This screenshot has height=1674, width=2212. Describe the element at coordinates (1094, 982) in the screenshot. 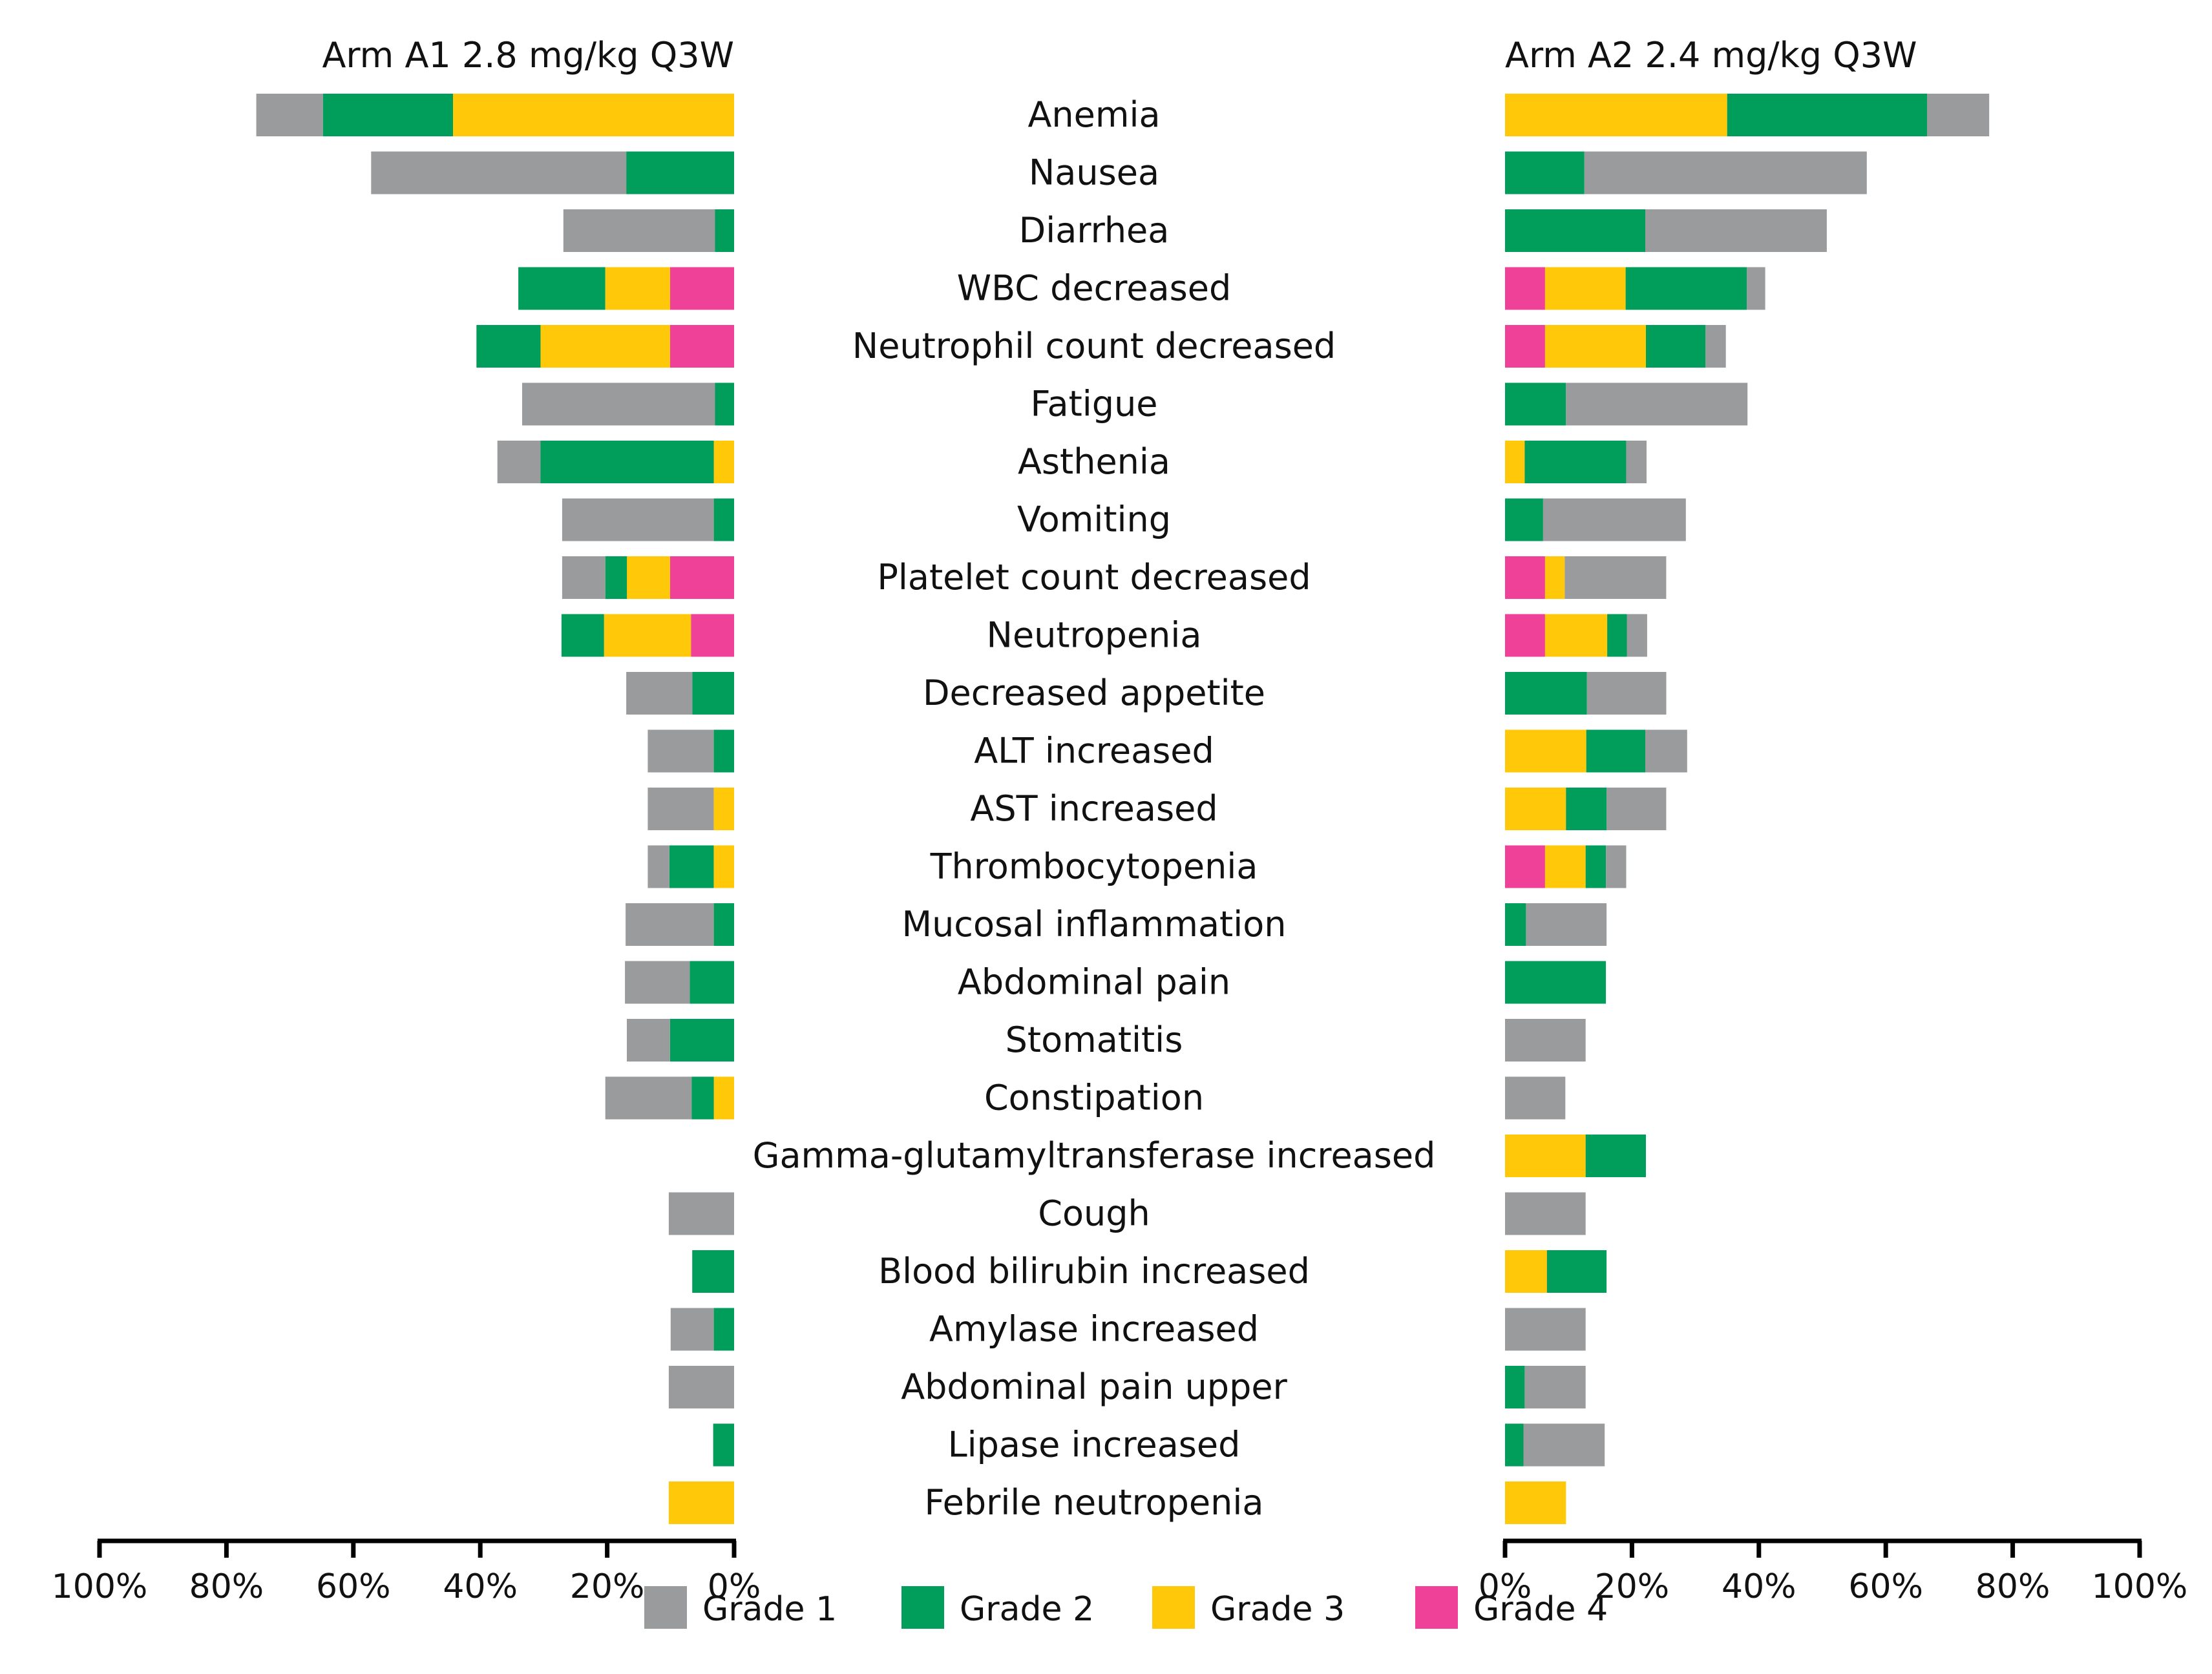

I see `category-label-abdominal-pain: Abdominal pain` at that location.